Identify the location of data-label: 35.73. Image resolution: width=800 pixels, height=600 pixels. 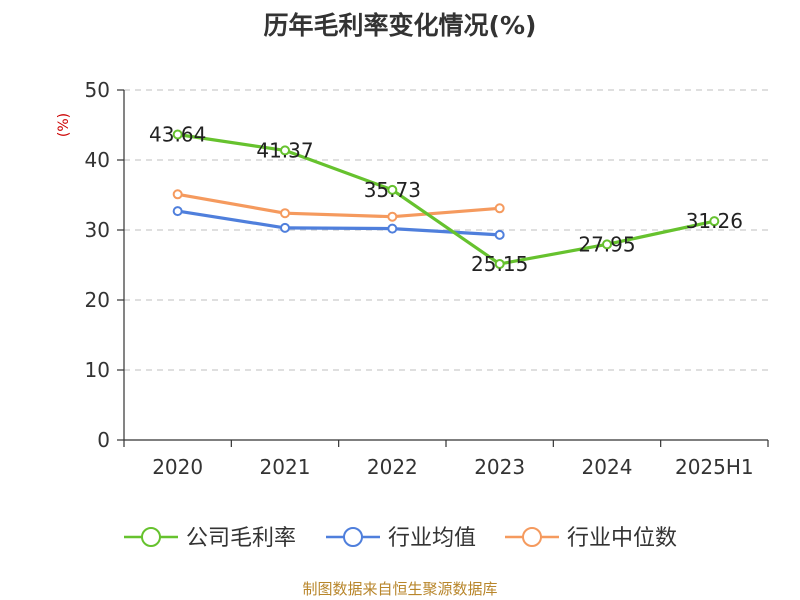
(392, 190).